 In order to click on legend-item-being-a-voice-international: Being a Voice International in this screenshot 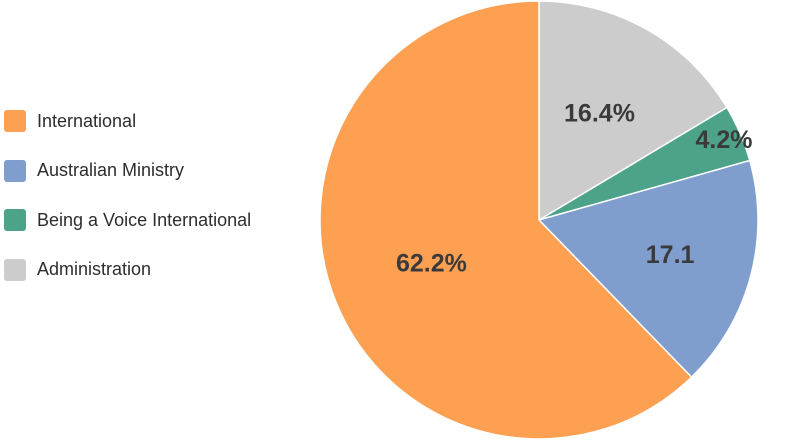, I will do `click(154, 220)`.